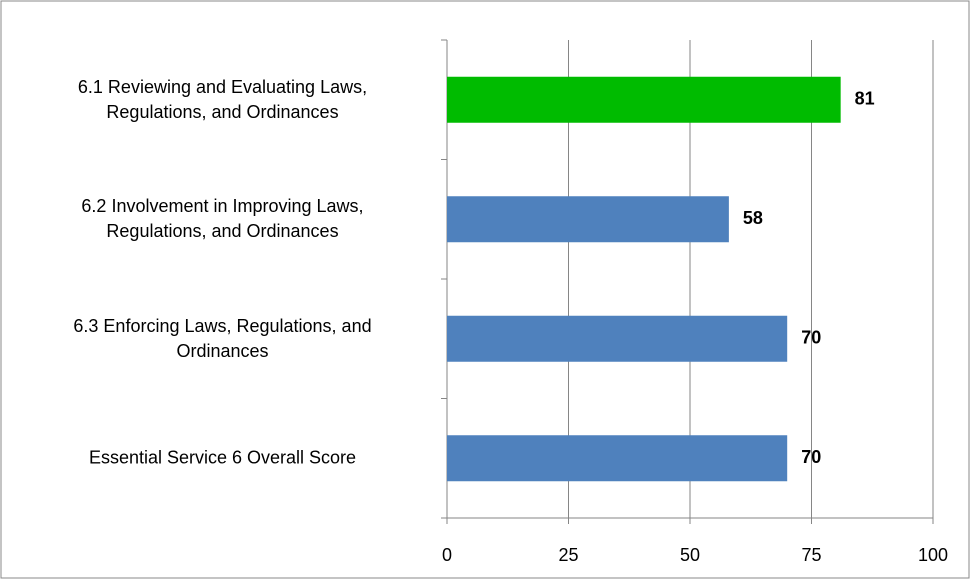 The image size is (971, 580). Describe the element at coordinates (222, 457) in the screenshot. I see `y-tick-label: Essential Service 6 Overall Score` at that location.